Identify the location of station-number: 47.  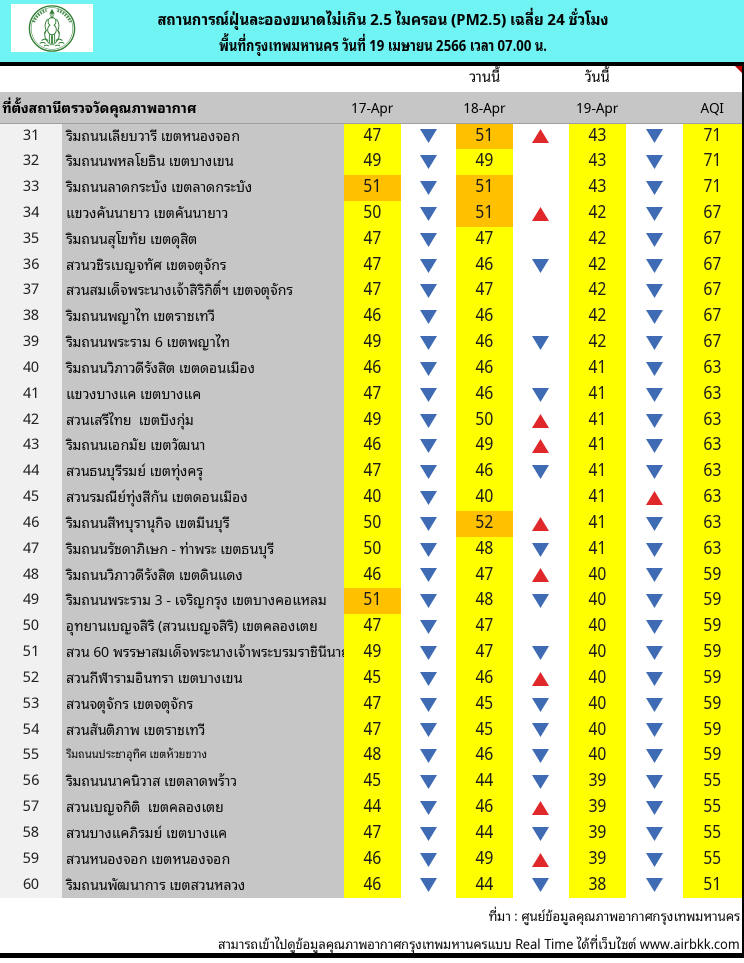
(31, 549).